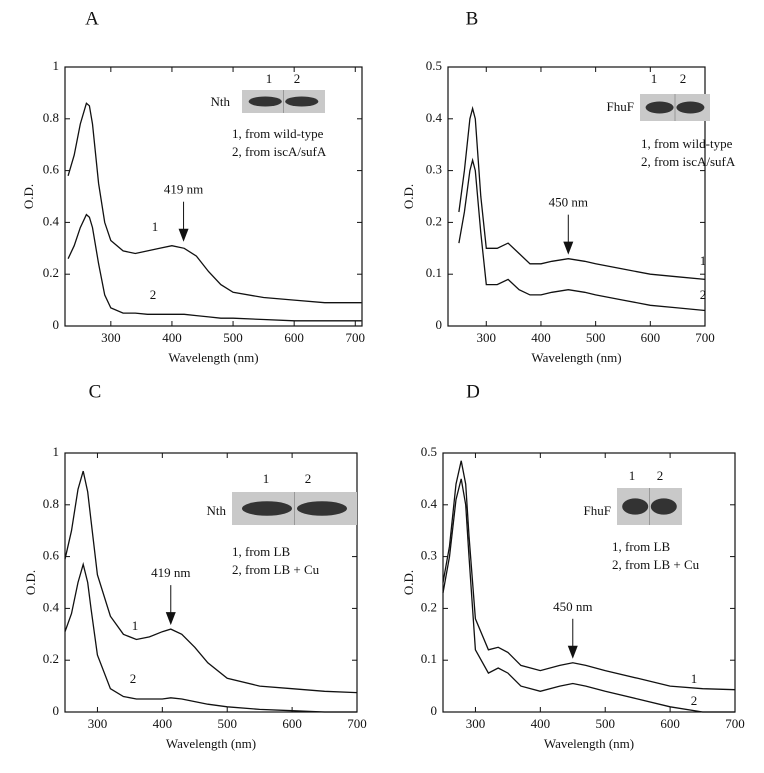 The width and height of the screenshot is (764, 773). Describe the element at coordinates (472, 18) in the screenshot. I see `panel-label: B` at that location.